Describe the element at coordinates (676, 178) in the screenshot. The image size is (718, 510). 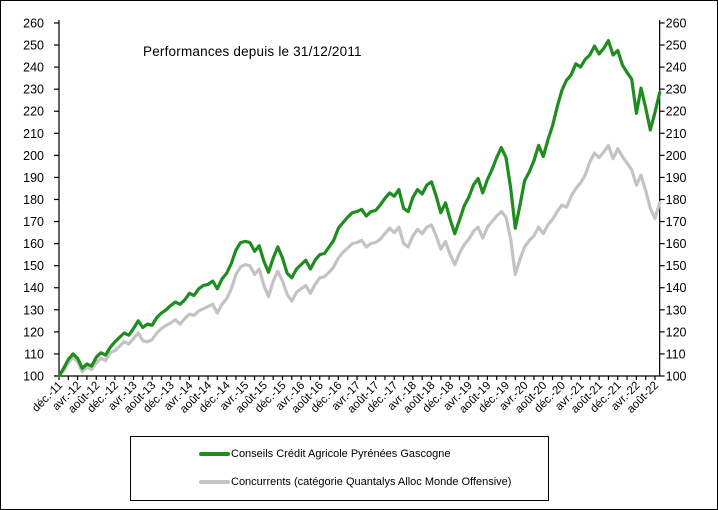
I see `y-axis-label-right: 190` at that location.